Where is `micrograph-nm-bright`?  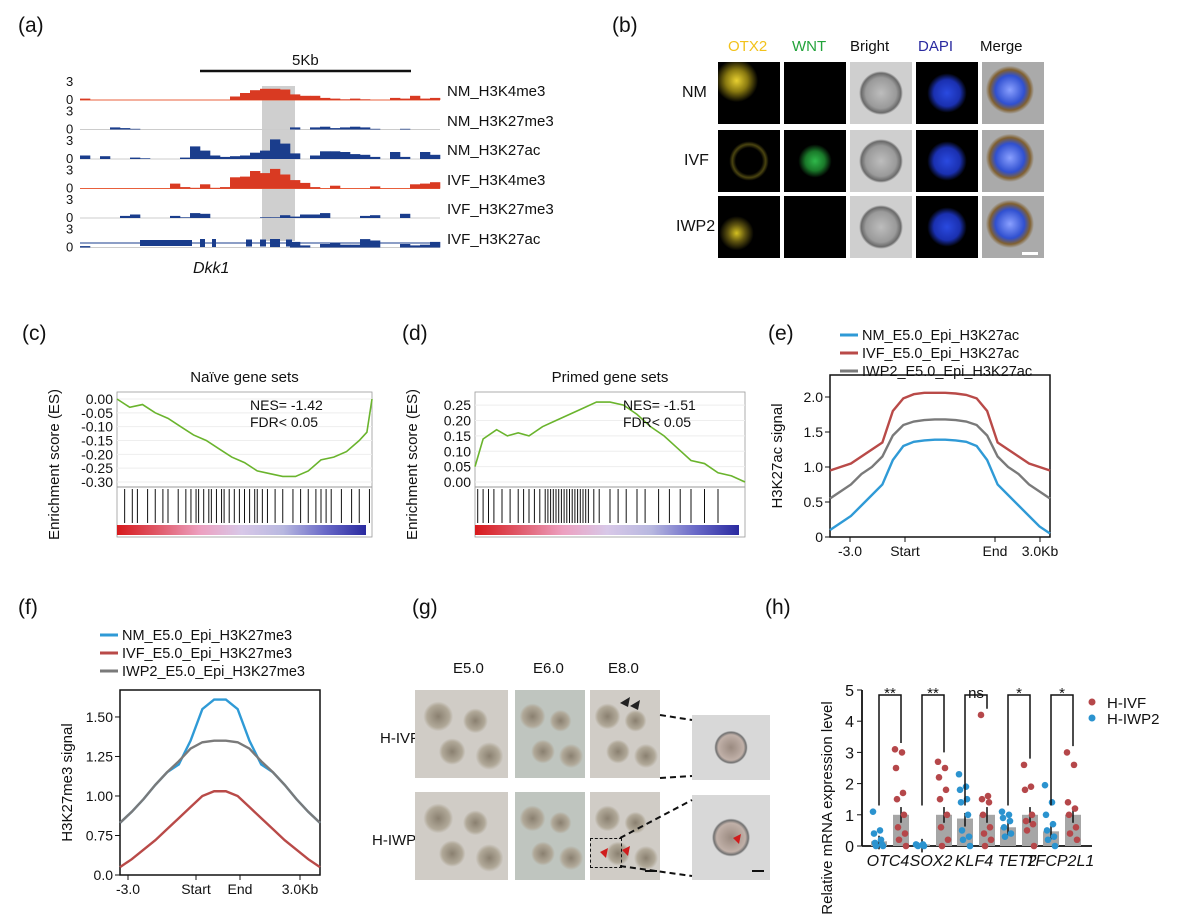
micrograph-nm-bright is located at coordinates (881, 93).